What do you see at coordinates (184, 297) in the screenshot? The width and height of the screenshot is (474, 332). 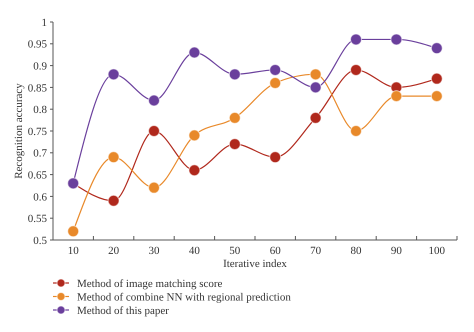 I see `legend-label: Method of combine NN with regional prediction` at bounding box center [184, 297].